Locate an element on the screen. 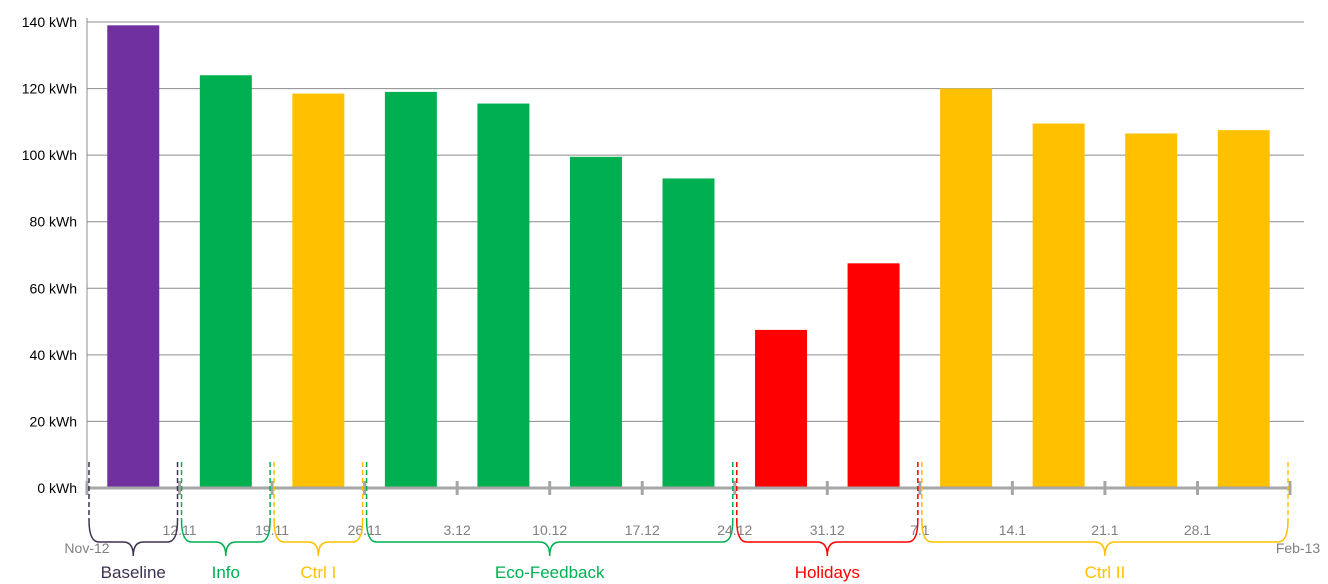  x-tick-label: 7.1 is located at coordinates (920, 530).